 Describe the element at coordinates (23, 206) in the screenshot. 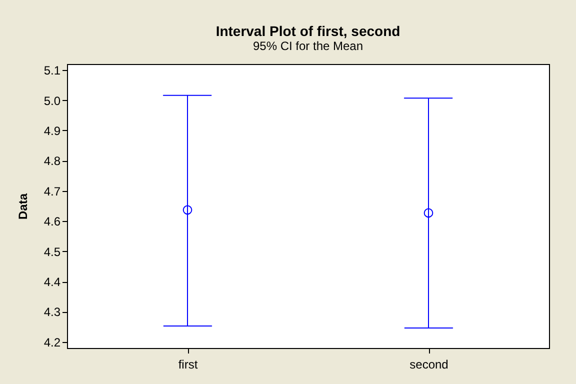

I see `y-axis-title: Data` at that location.